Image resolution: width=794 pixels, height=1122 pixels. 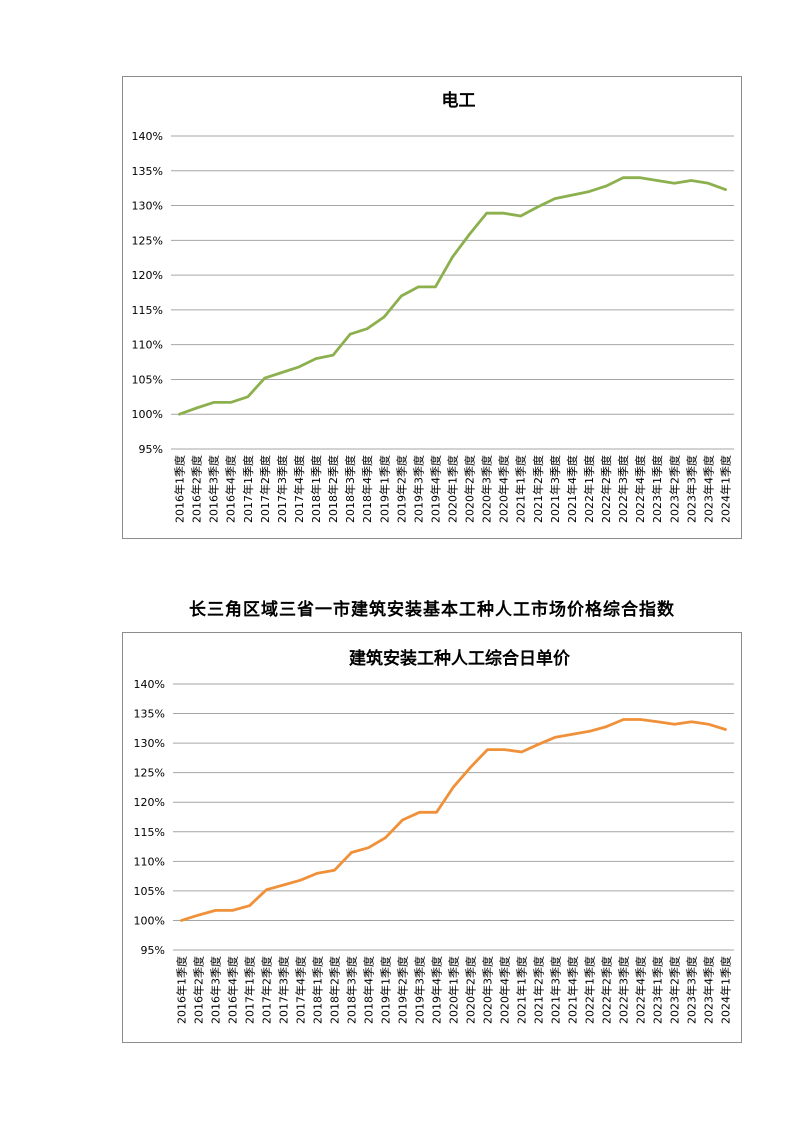 I want to click on page-heading: 长三角区域三省一市建筑安装基本工种人工市场价格综合指数, so click(x=432, y=610).